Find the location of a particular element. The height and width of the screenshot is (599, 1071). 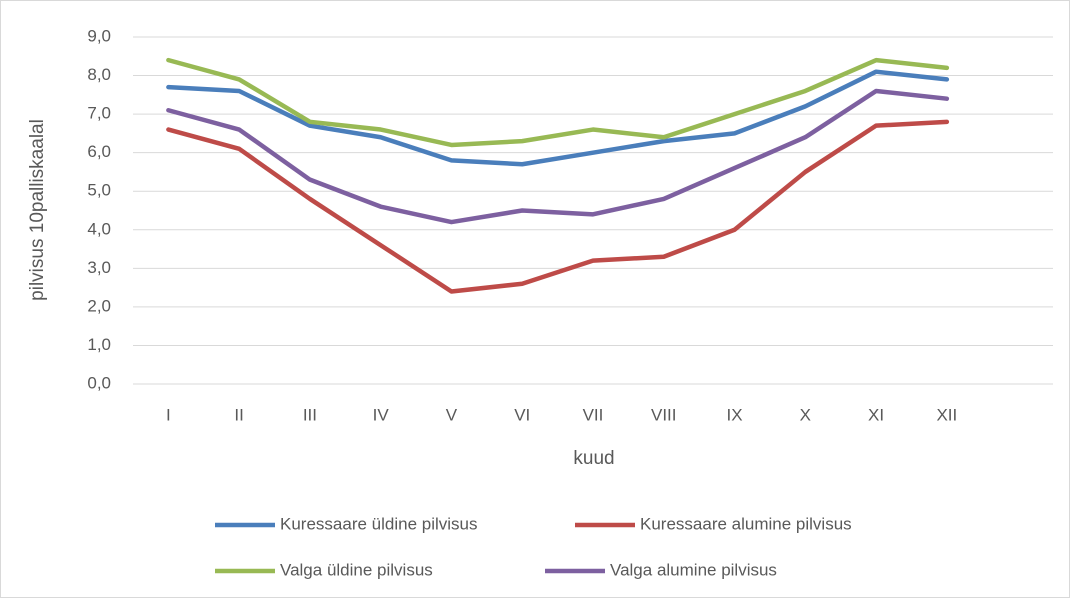

legend-label: Kuressaare üldine pilvisus is located at coordinates (379, 523).